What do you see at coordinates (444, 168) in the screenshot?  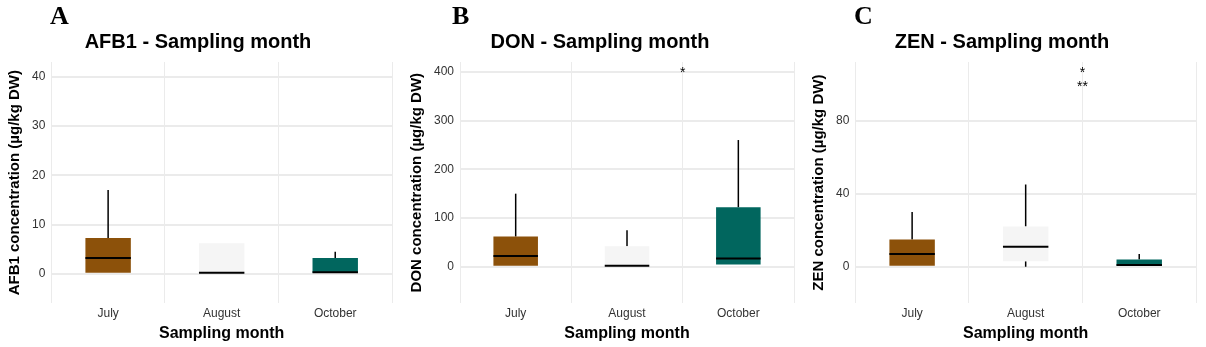 I see `y-tick-label: 200` at bounding box center [444, 168].